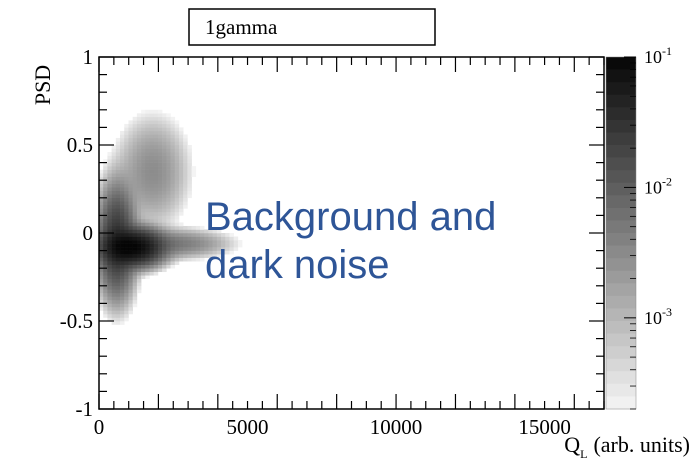 The width and height of the screenshot is (691, 469). I want to click on colorbar-tick-label: 10-3, so click(658, 316).